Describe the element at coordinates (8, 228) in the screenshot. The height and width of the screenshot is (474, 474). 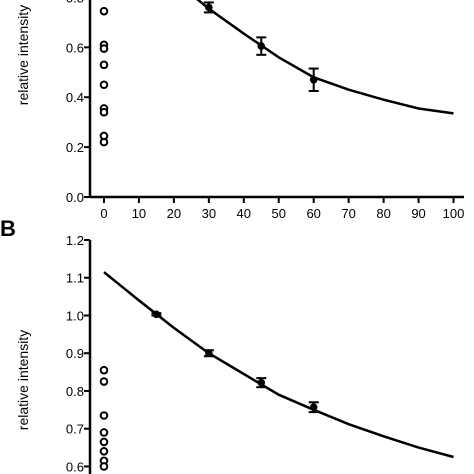
I see `panel-b-letter: B` at that location.